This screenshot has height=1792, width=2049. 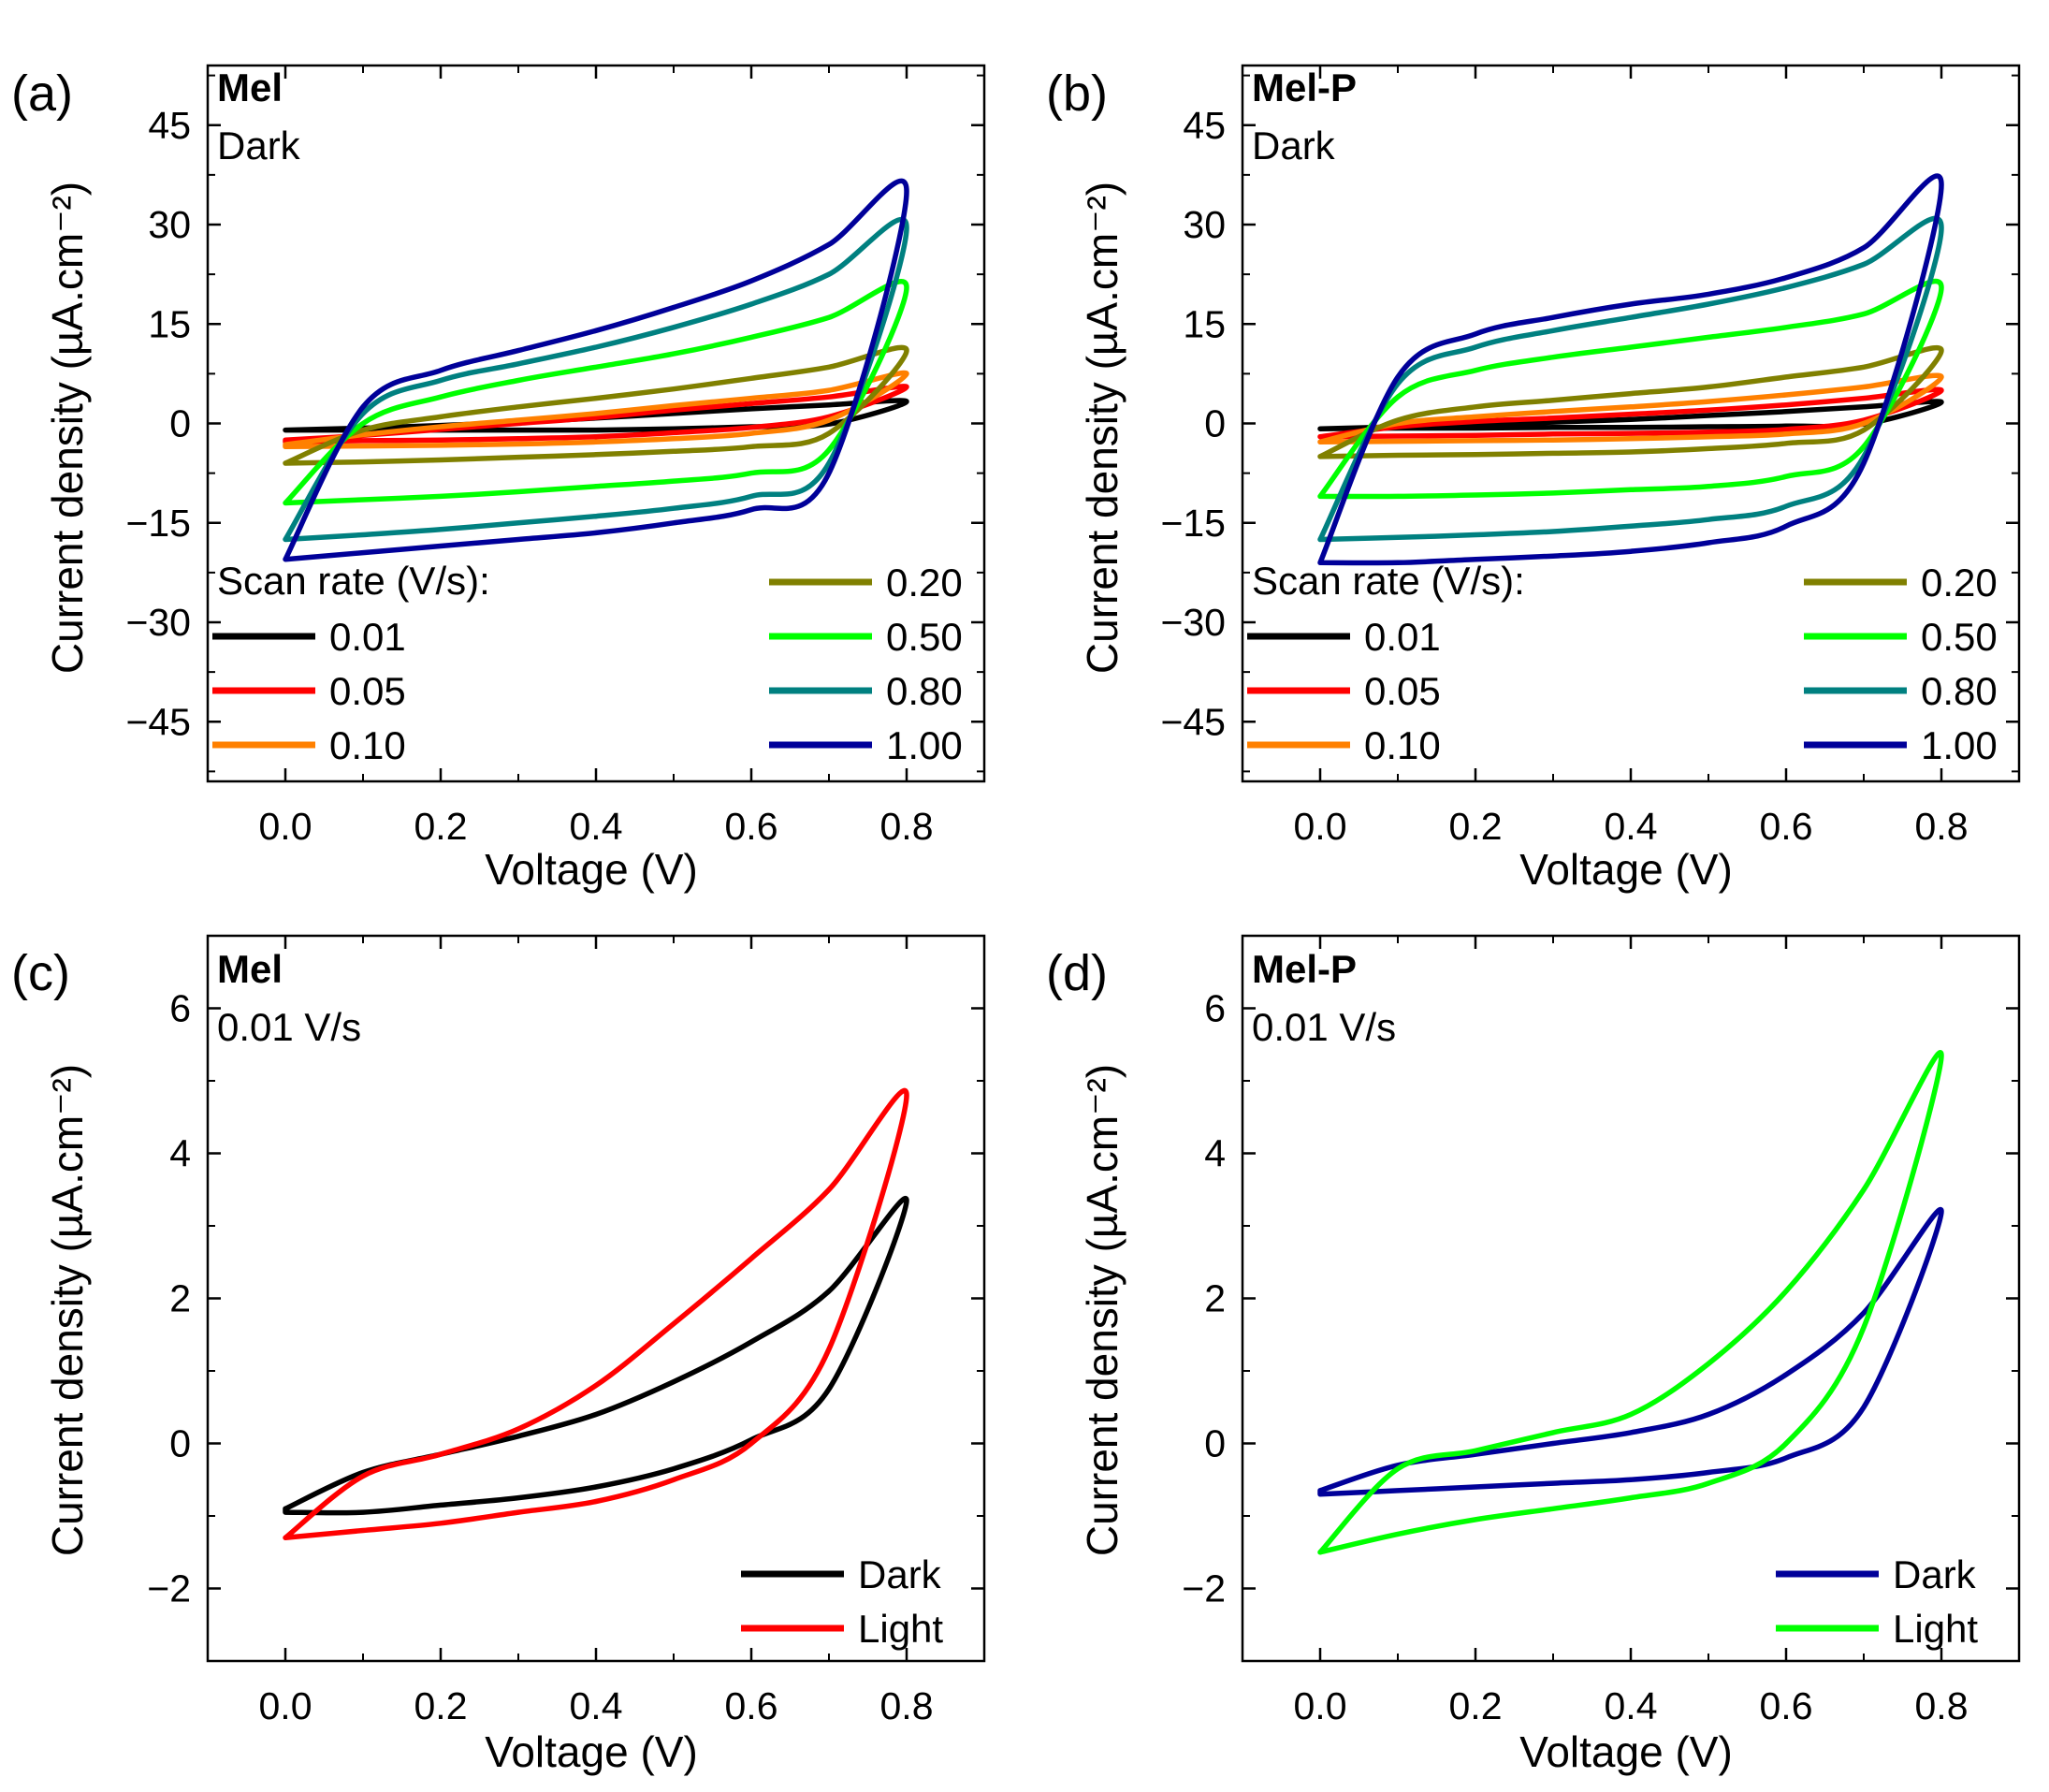 What do you see at coordinates (1077, 94) in the screenshot?
I see `panel-label: (b)` at bounding box center [1077, 94].